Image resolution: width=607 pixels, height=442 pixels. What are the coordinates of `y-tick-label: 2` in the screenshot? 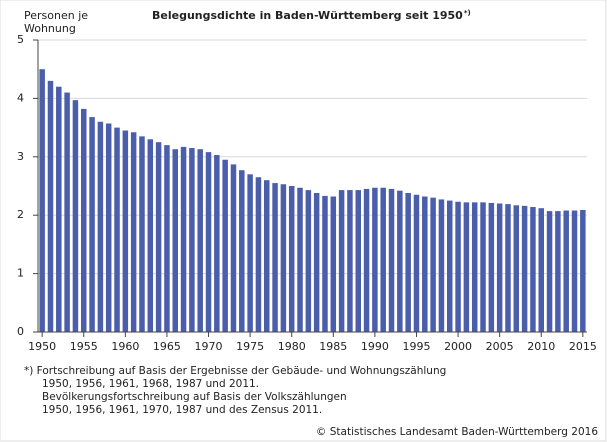 It's located at (20, 214).